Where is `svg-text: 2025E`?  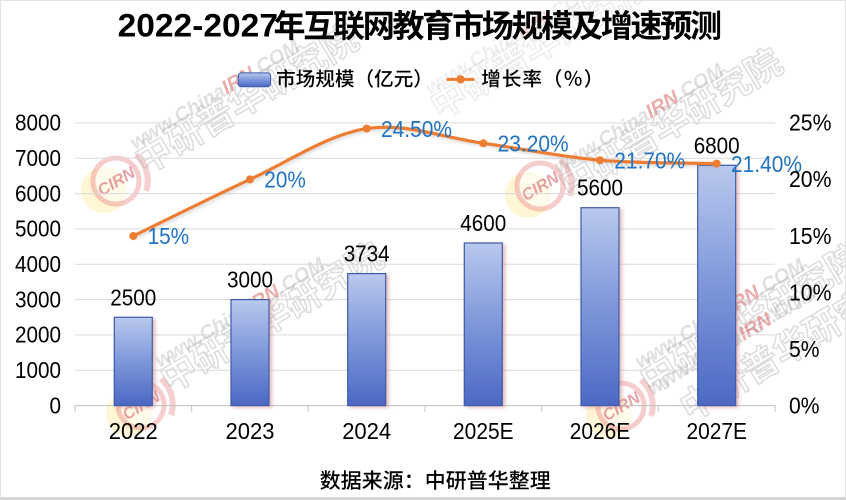 svg-text: 2025E is located at coordinates (483, 431).